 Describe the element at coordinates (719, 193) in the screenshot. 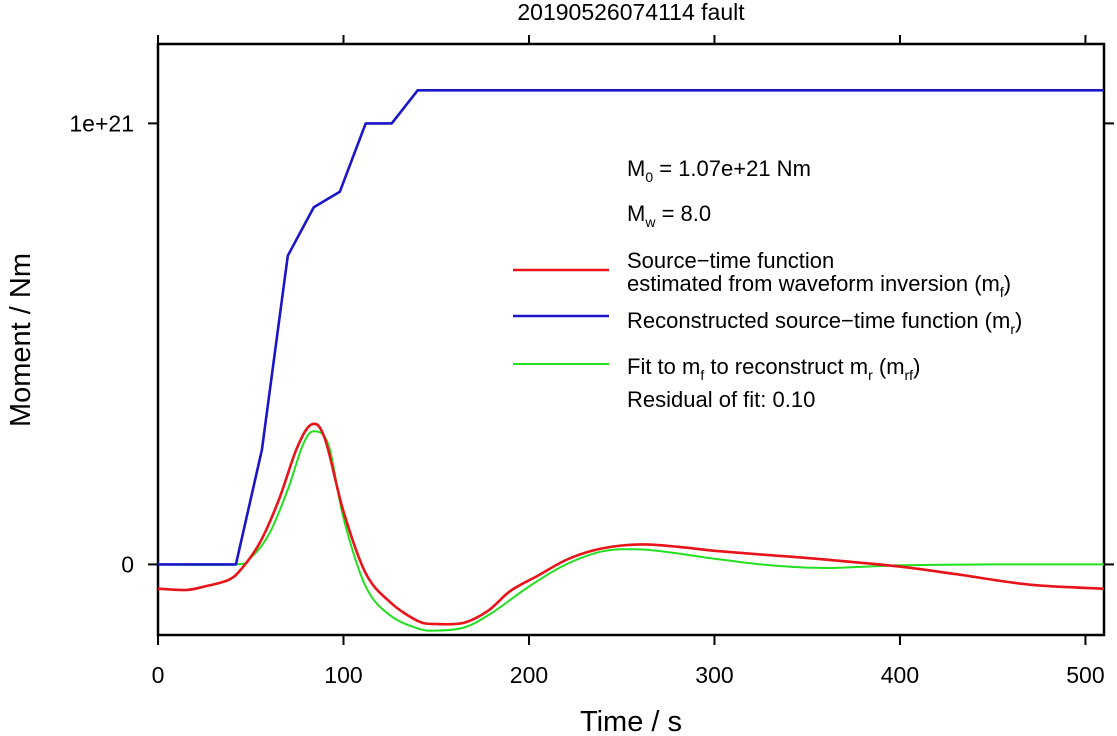

I see `moment-annotation: M0 = 1.07e+21 Nm Mw = 8.0` at that location.